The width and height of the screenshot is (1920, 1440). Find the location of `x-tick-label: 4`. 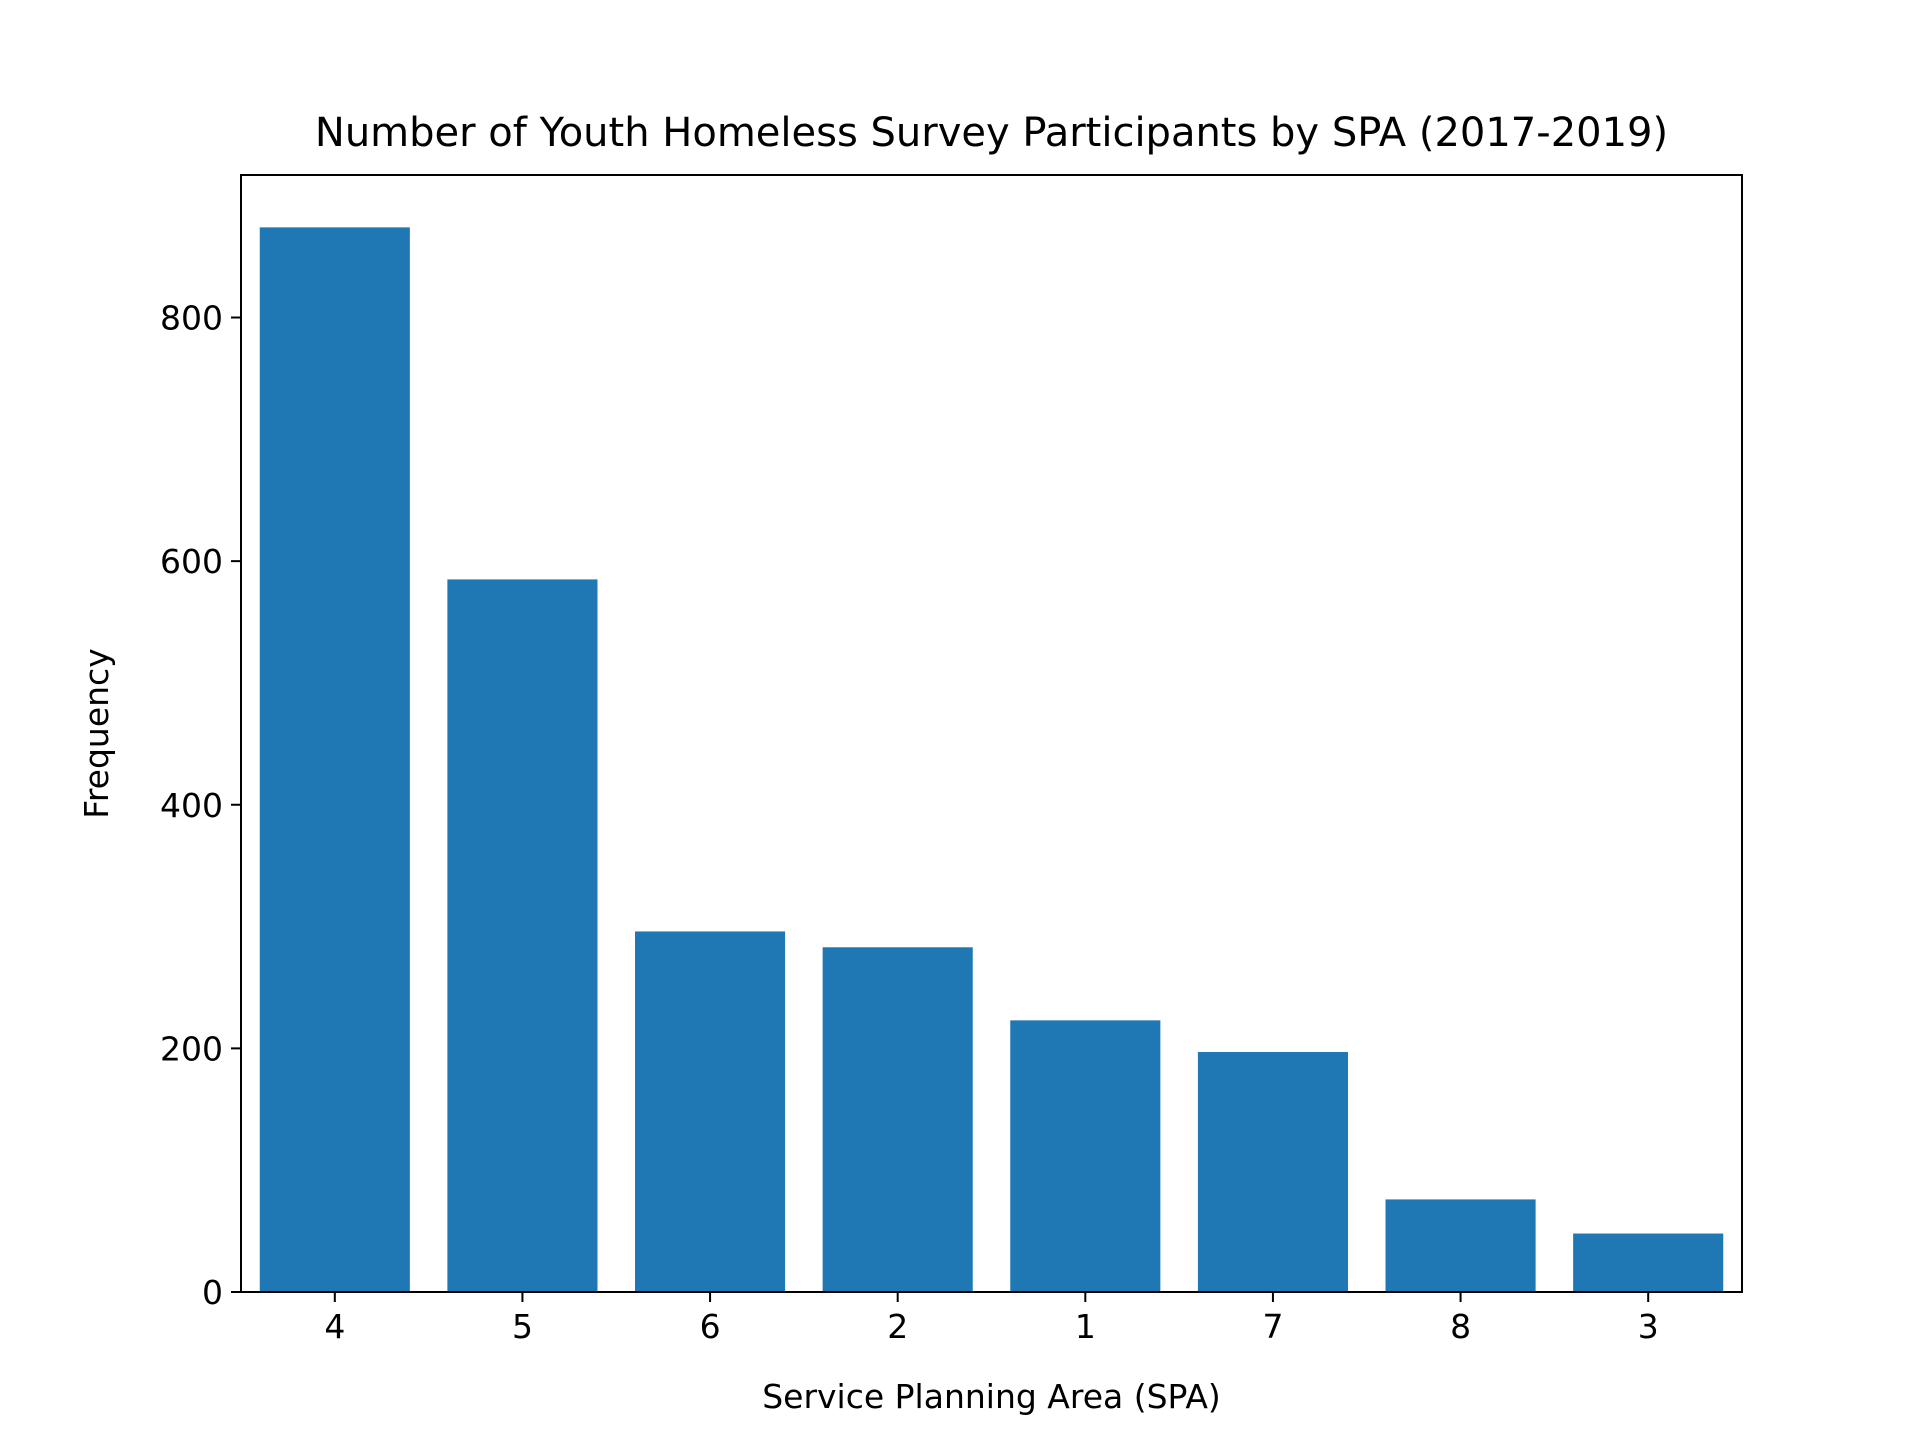

x-tick-label: 4 is located at coordinates (334, 1326).